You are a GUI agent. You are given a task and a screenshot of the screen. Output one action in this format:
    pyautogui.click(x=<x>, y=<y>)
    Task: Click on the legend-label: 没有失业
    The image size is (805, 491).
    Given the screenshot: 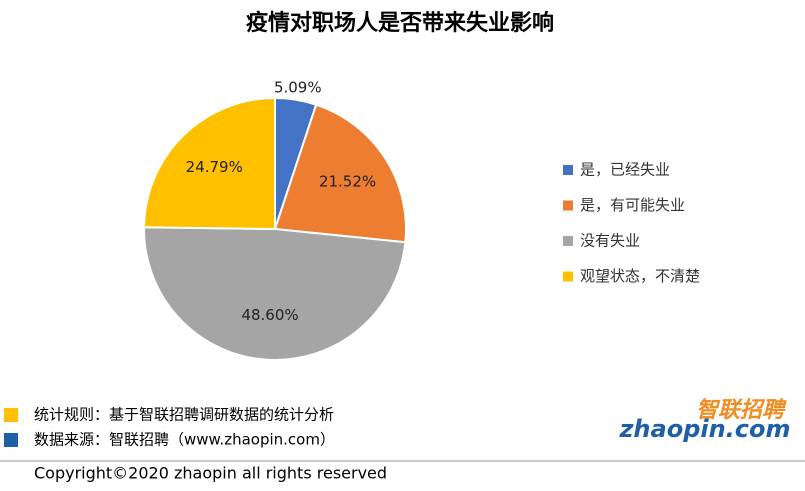 What is the action you would take?
    pyautogui.click(x=610, y=241)
    